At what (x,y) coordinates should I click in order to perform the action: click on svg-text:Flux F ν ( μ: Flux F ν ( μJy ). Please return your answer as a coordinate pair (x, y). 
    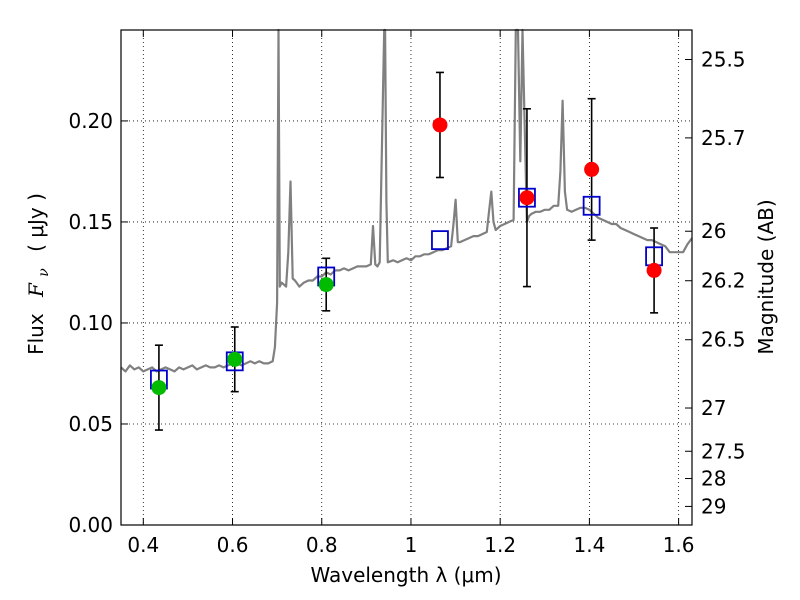
    Looking at the image, I should click on (38, 274).